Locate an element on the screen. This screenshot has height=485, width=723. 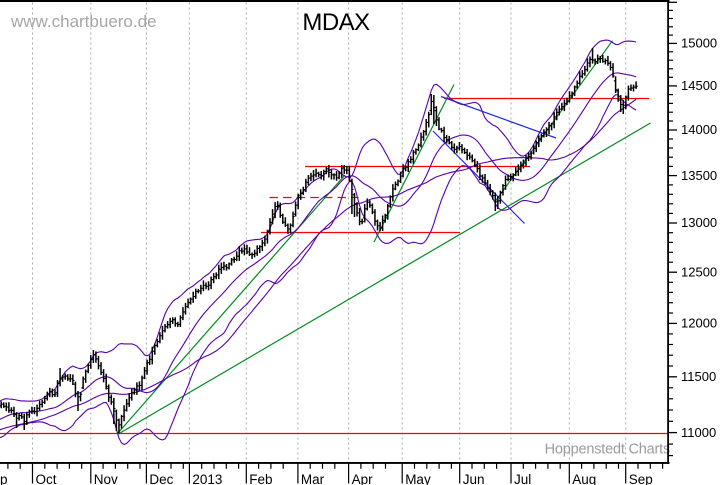
svg-text: 14000 is located at coordinates (699, 129).